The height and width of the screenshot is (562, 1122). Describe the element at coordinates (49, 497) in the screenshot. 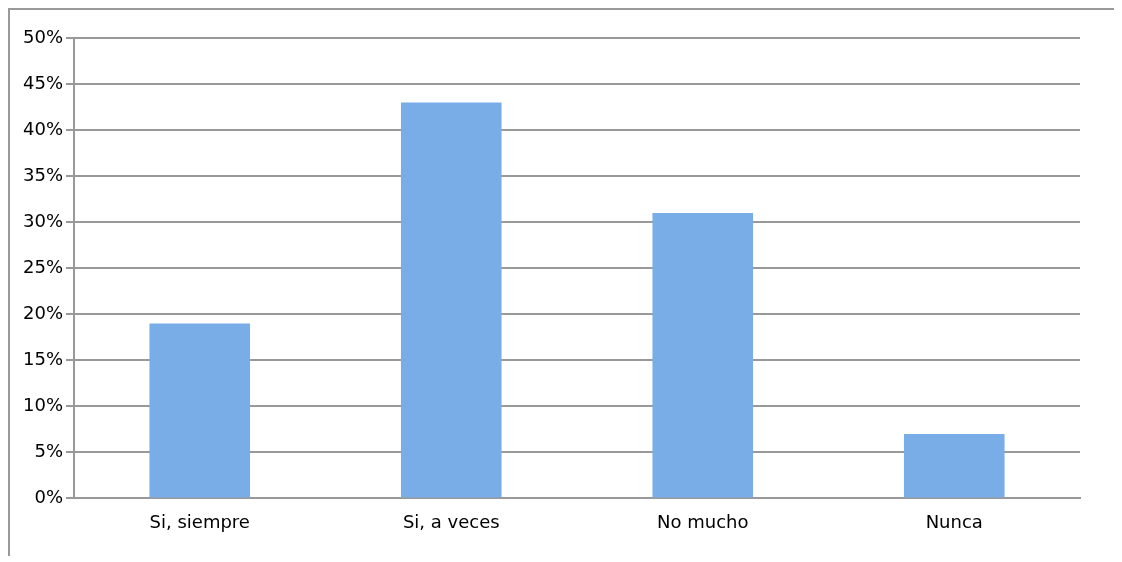

I see `y-tick-label: 0%` at that location.